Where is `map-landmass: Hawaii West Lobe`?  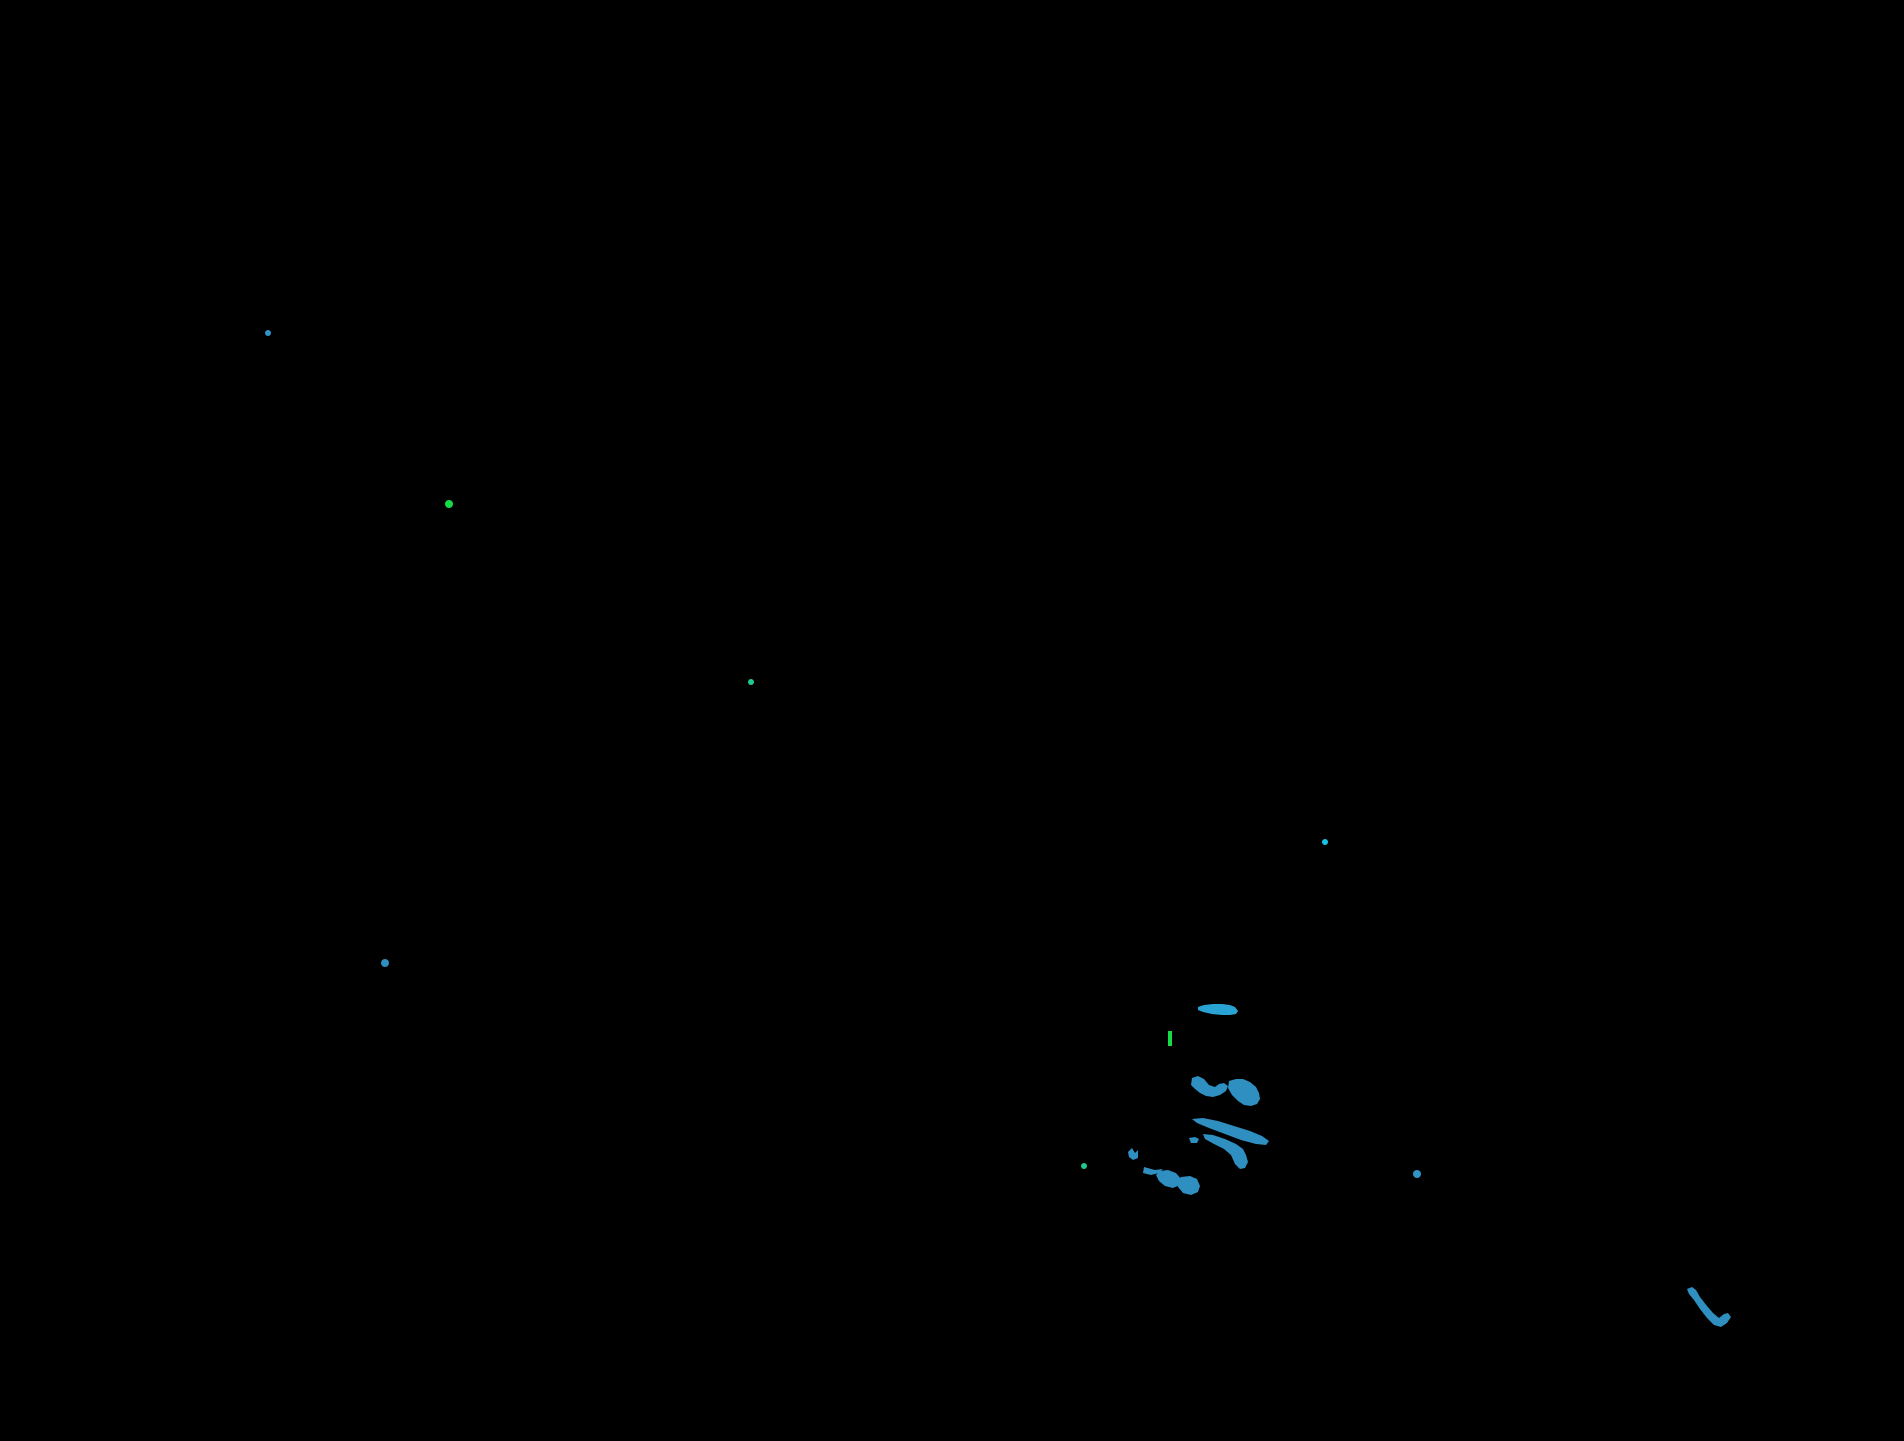
map-landmass: Hawaii West Lobe is located at coordinates (1168, 1179).